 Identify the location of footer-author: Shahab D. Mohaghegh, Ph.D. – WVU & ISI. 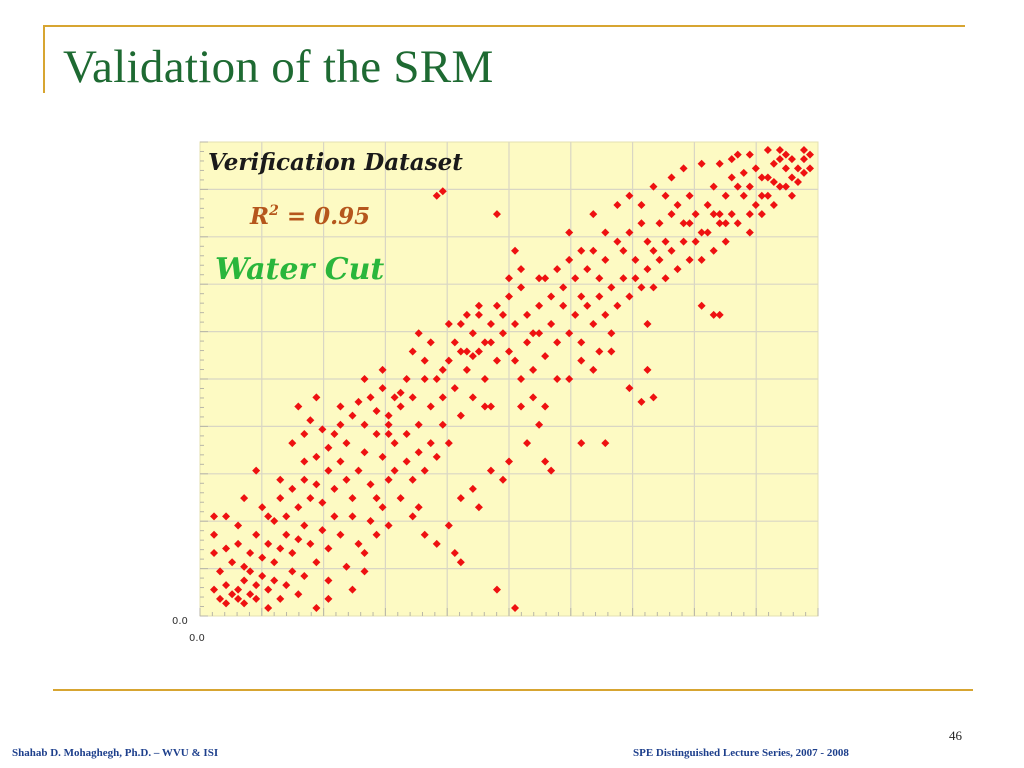
(115, 753).